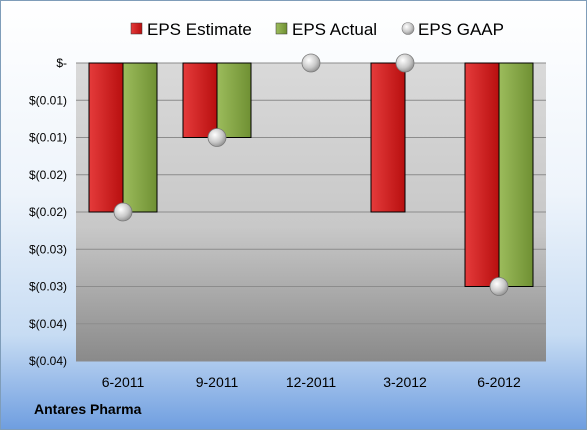  I want to click on company-label: Antares Pharma, so click(88, 409).